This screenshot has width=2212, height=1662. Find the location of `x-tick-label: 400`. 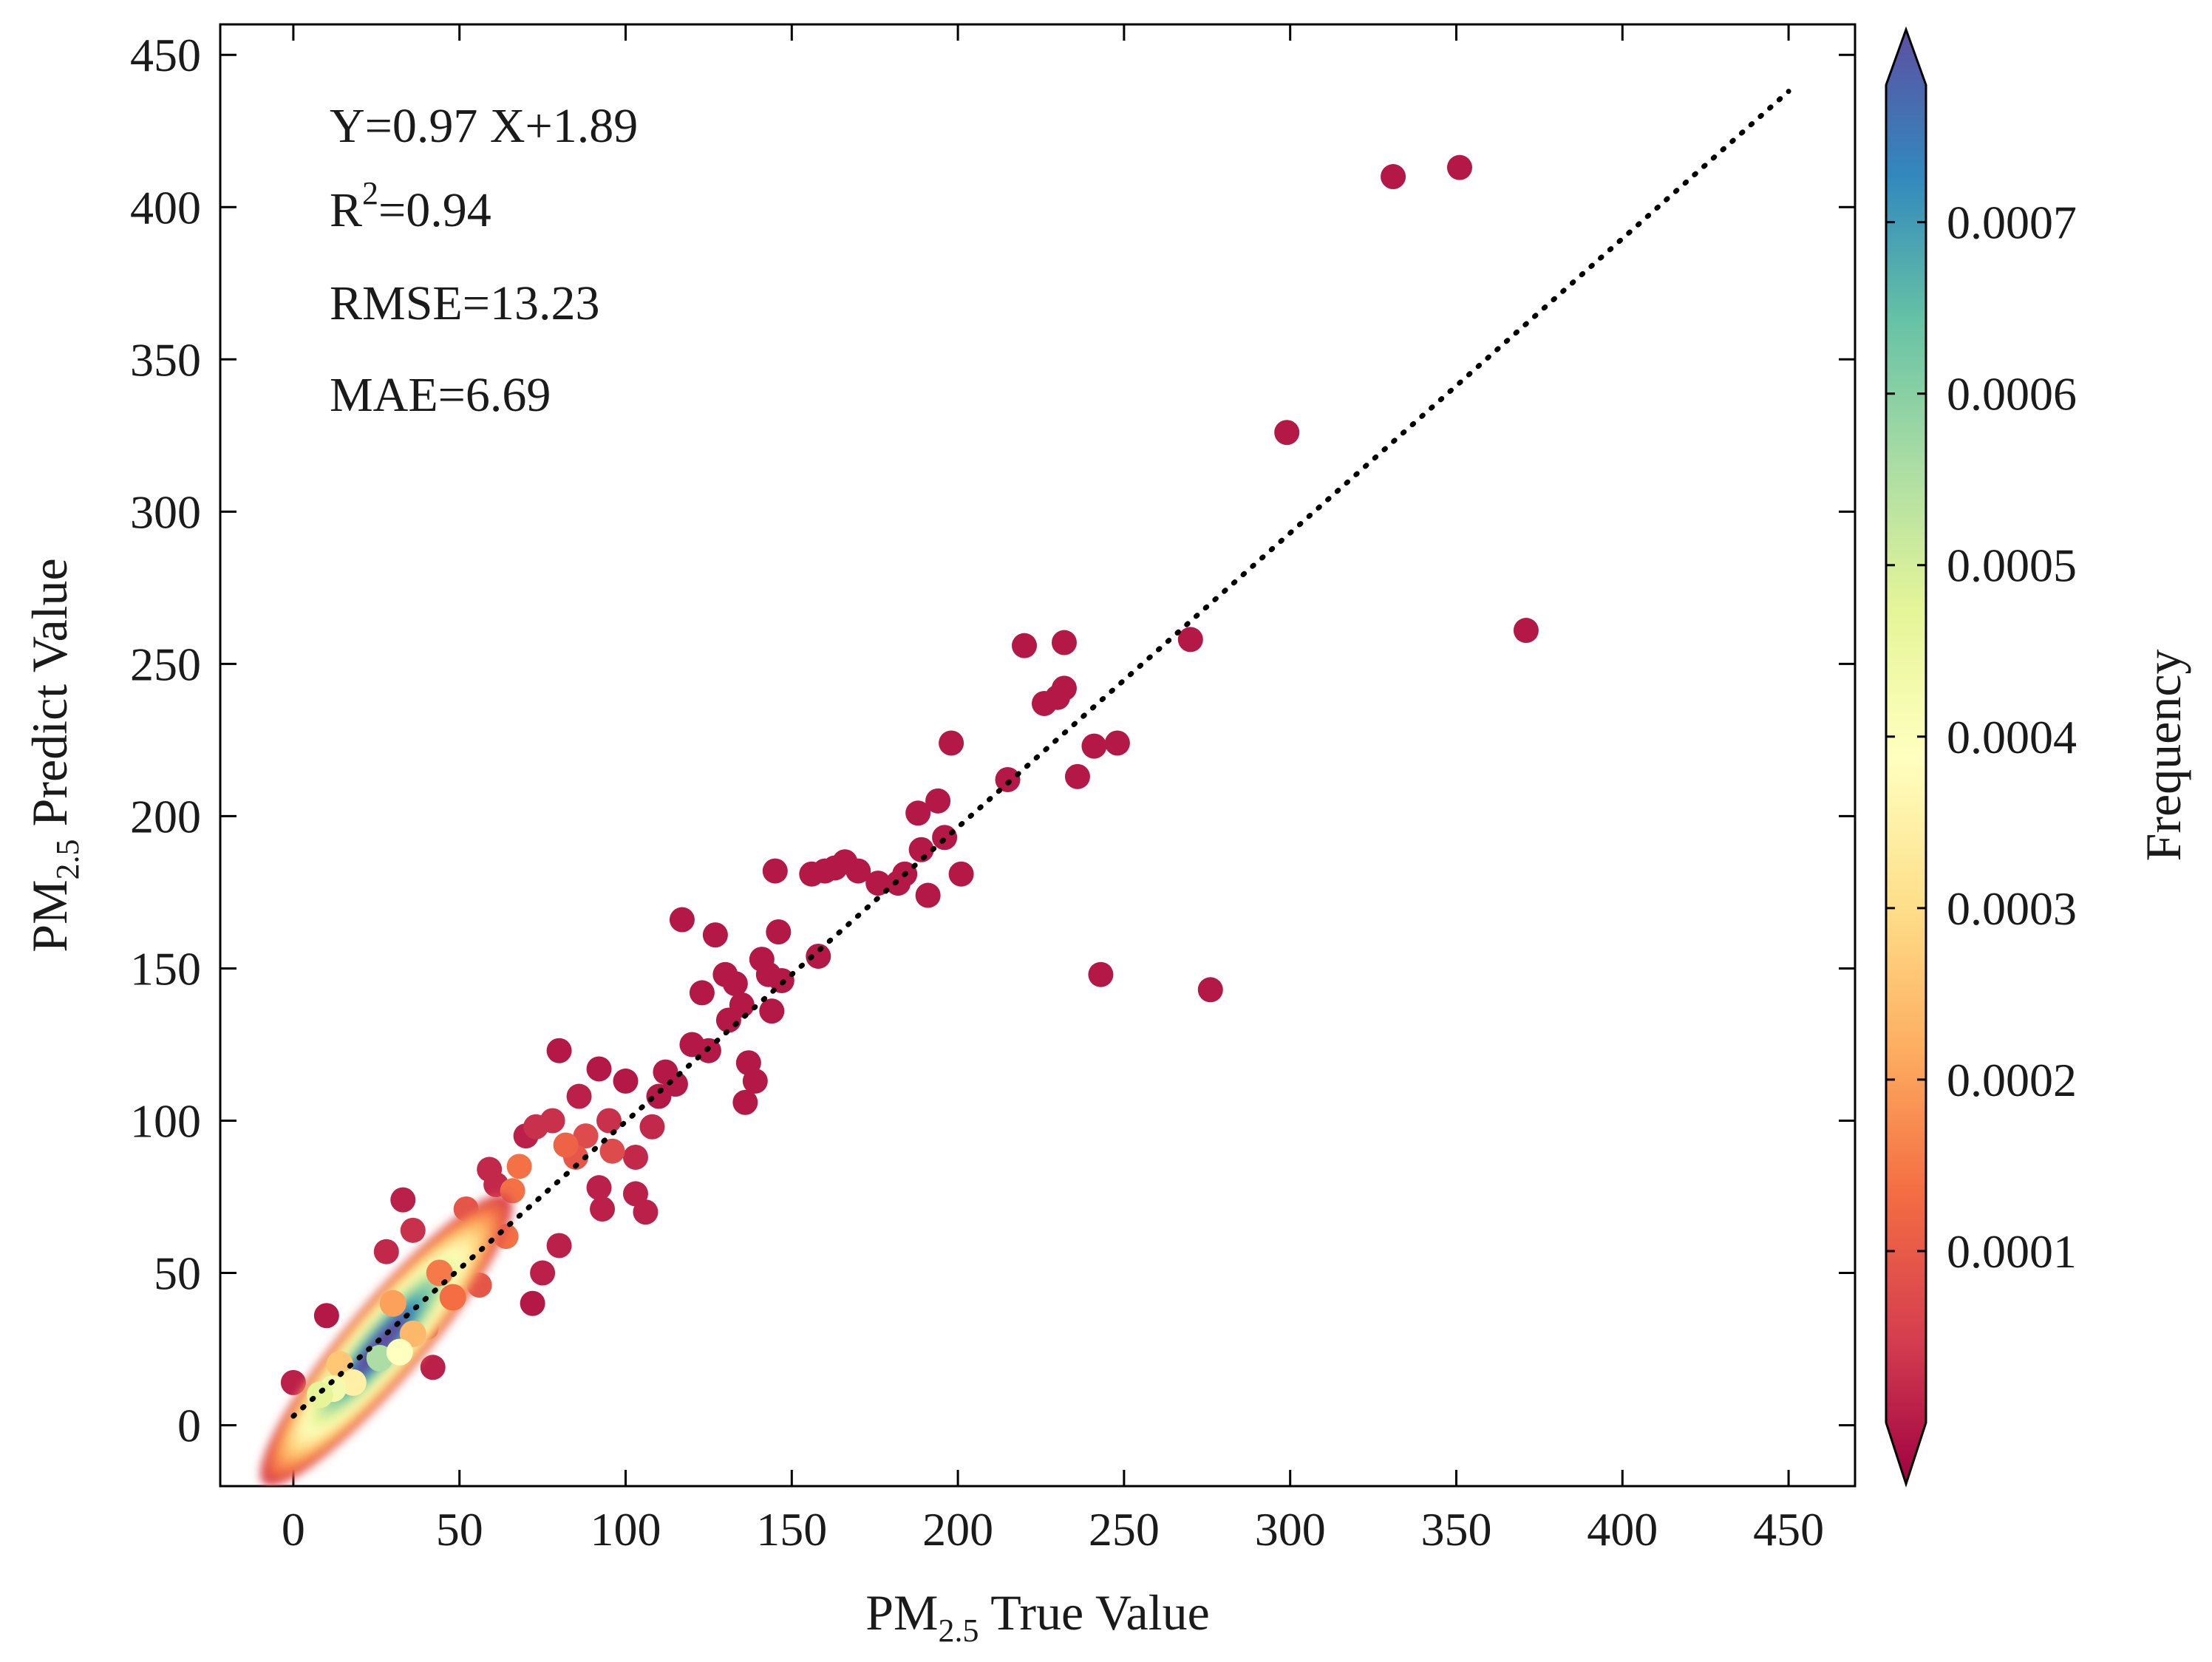

x-tick-label: 400 is located at coordinates (1622, 1530).